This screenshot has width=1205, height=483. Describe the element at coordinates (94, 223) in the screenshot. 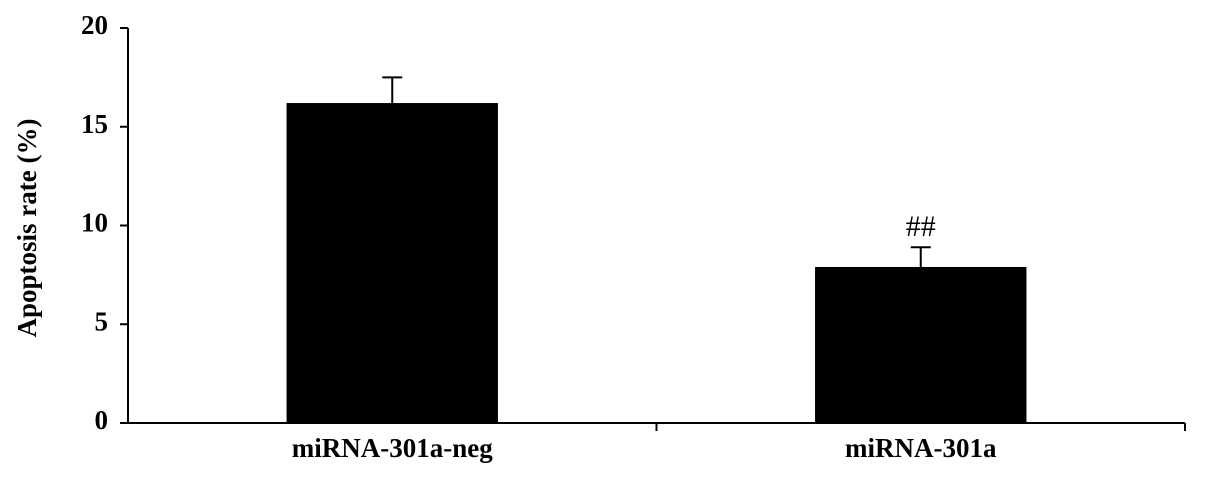

I see `y-tick-label: 10` at that location.